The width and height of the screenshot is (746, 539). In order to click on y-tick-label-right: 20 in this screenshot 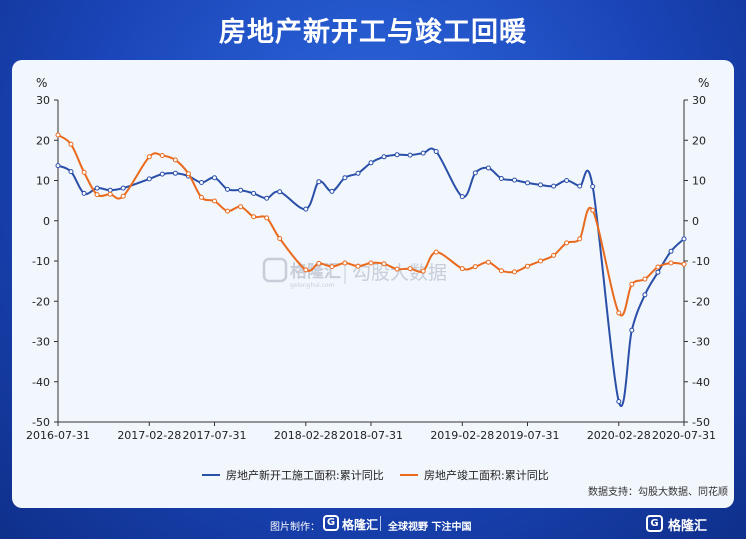, I will do `click(699, 140)`.